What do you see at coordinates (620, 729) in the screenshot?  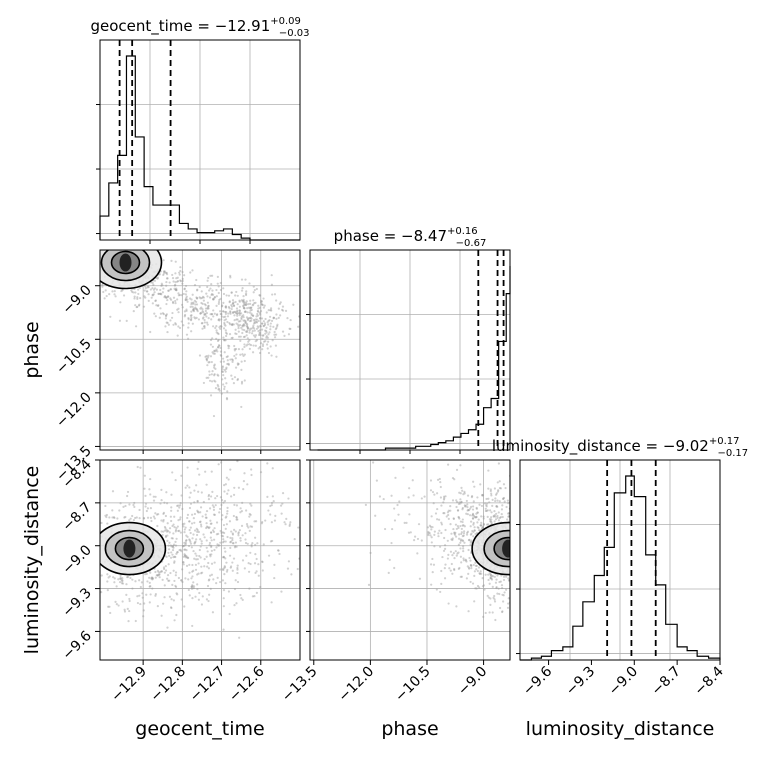 I see `x-axis-label: luminosity_distance` at bounding box center [620, 729].